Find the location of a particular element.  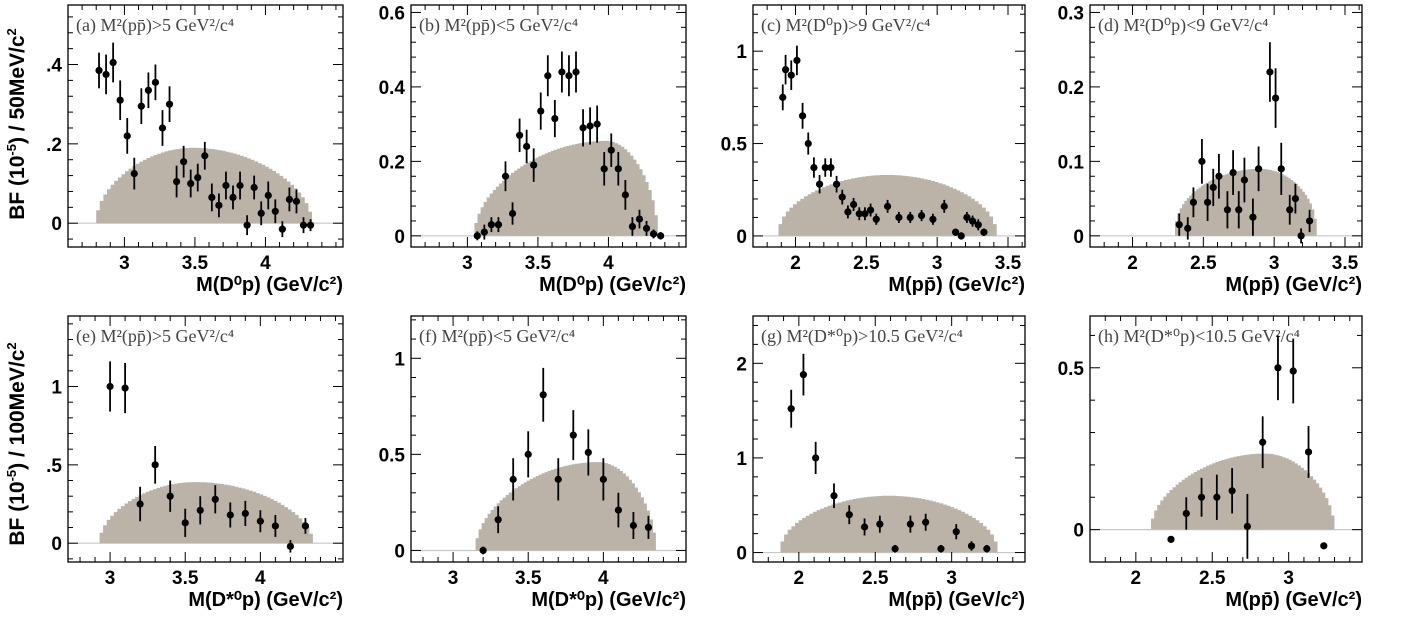

x-axis-label: M(D⁰p) (GeV/c²) is located at coordinates (612, 285).